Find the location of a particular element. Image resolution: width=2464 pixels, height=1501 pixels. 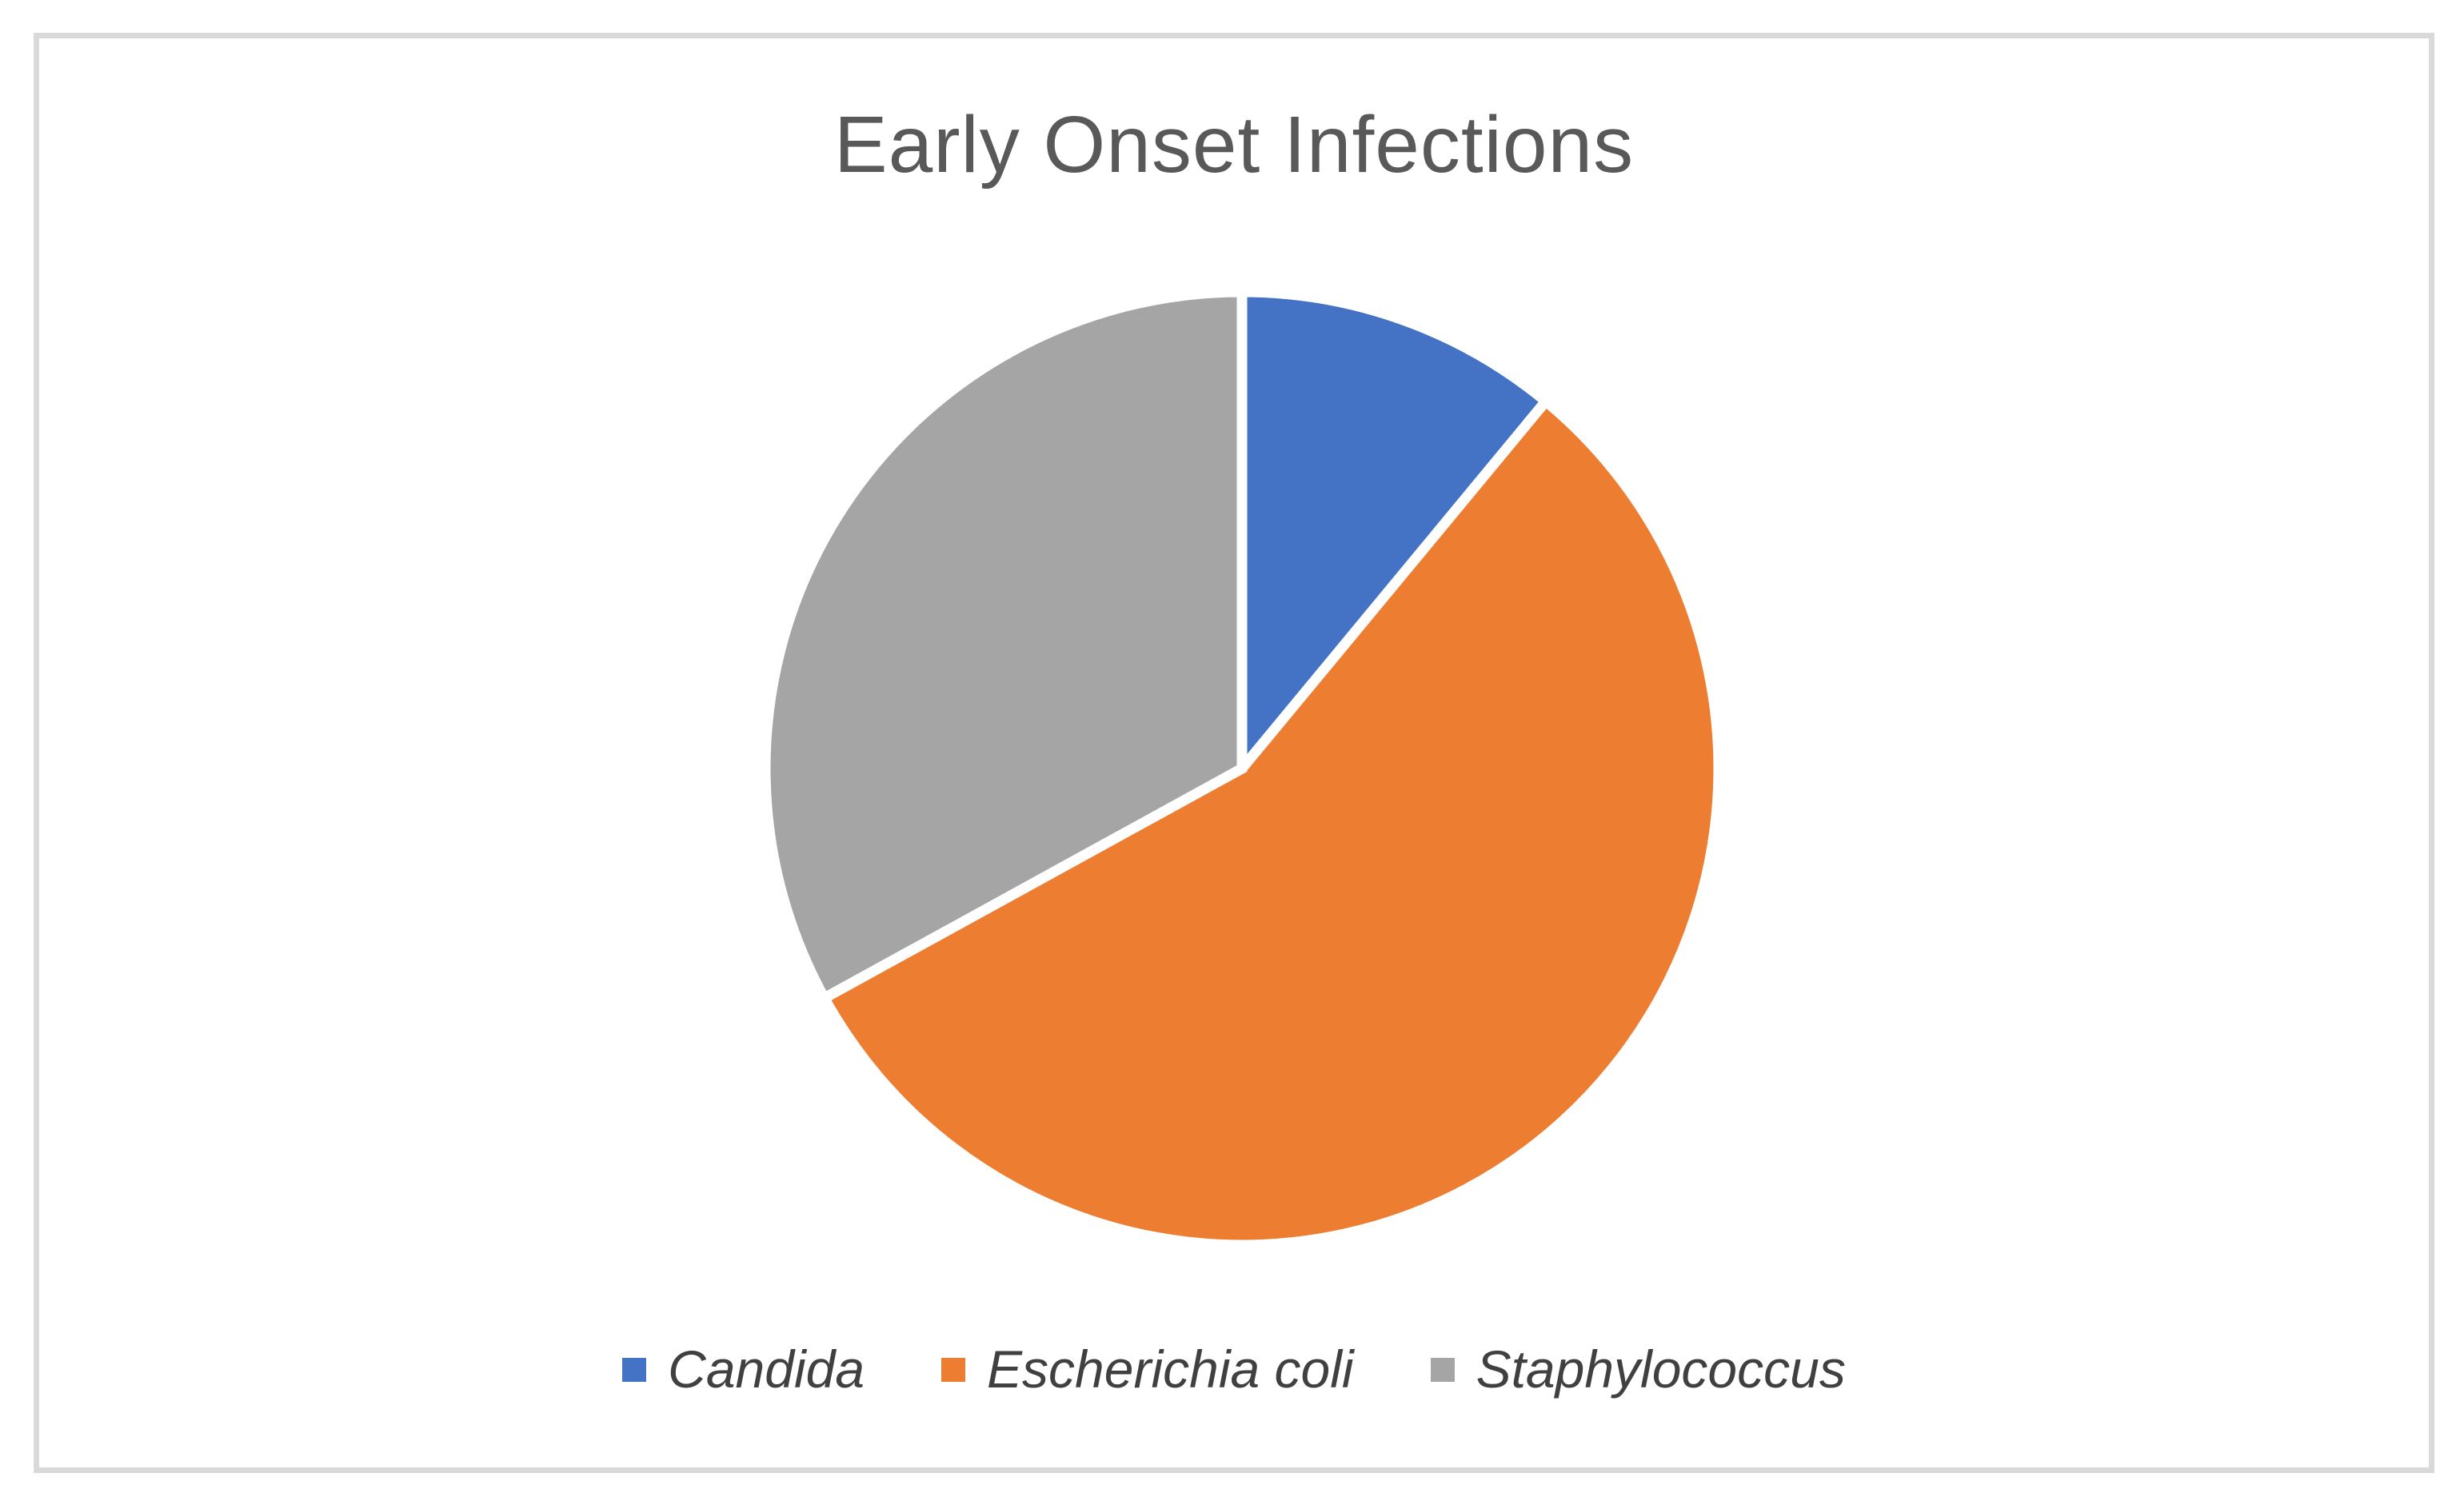

legend-swatch-candida-icon is located at coordinates (634, 1369).